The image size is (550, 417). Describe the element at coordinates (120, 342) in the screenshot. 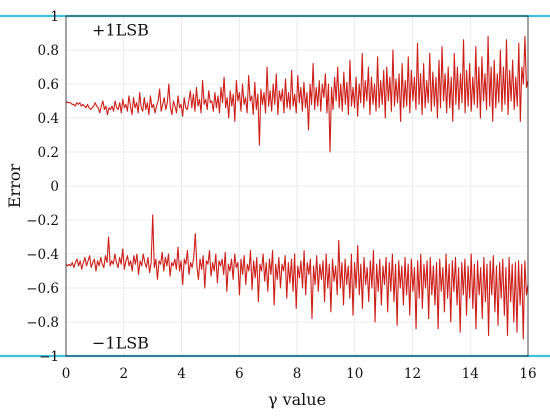

I see `annotation-minus-1lsb: −1LSB` at that location.